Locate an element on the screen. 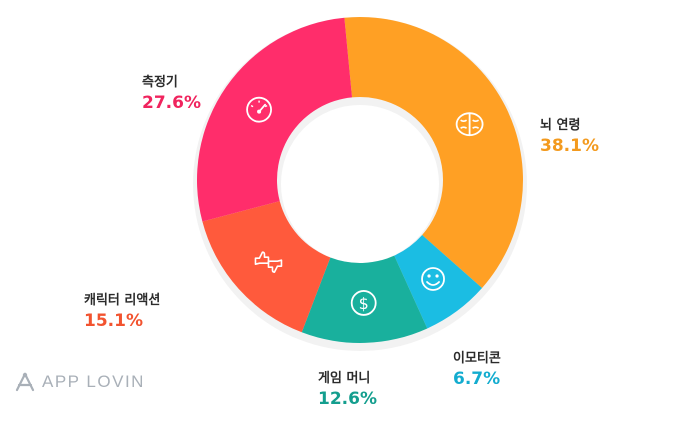  slice-value-gauge: 27.6% is located at coordinates (171, 103).